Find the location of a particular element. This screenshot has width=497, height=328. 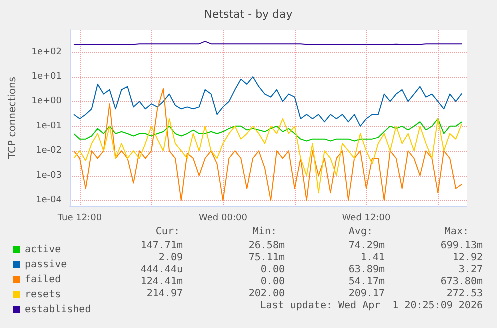

text: 75.11m is located at coordinates (266, 258).